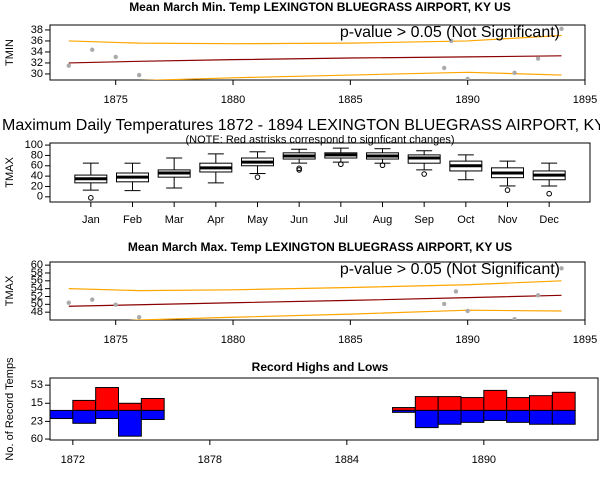  I want to click on x-tick-label: 1872, so click(73, 460).